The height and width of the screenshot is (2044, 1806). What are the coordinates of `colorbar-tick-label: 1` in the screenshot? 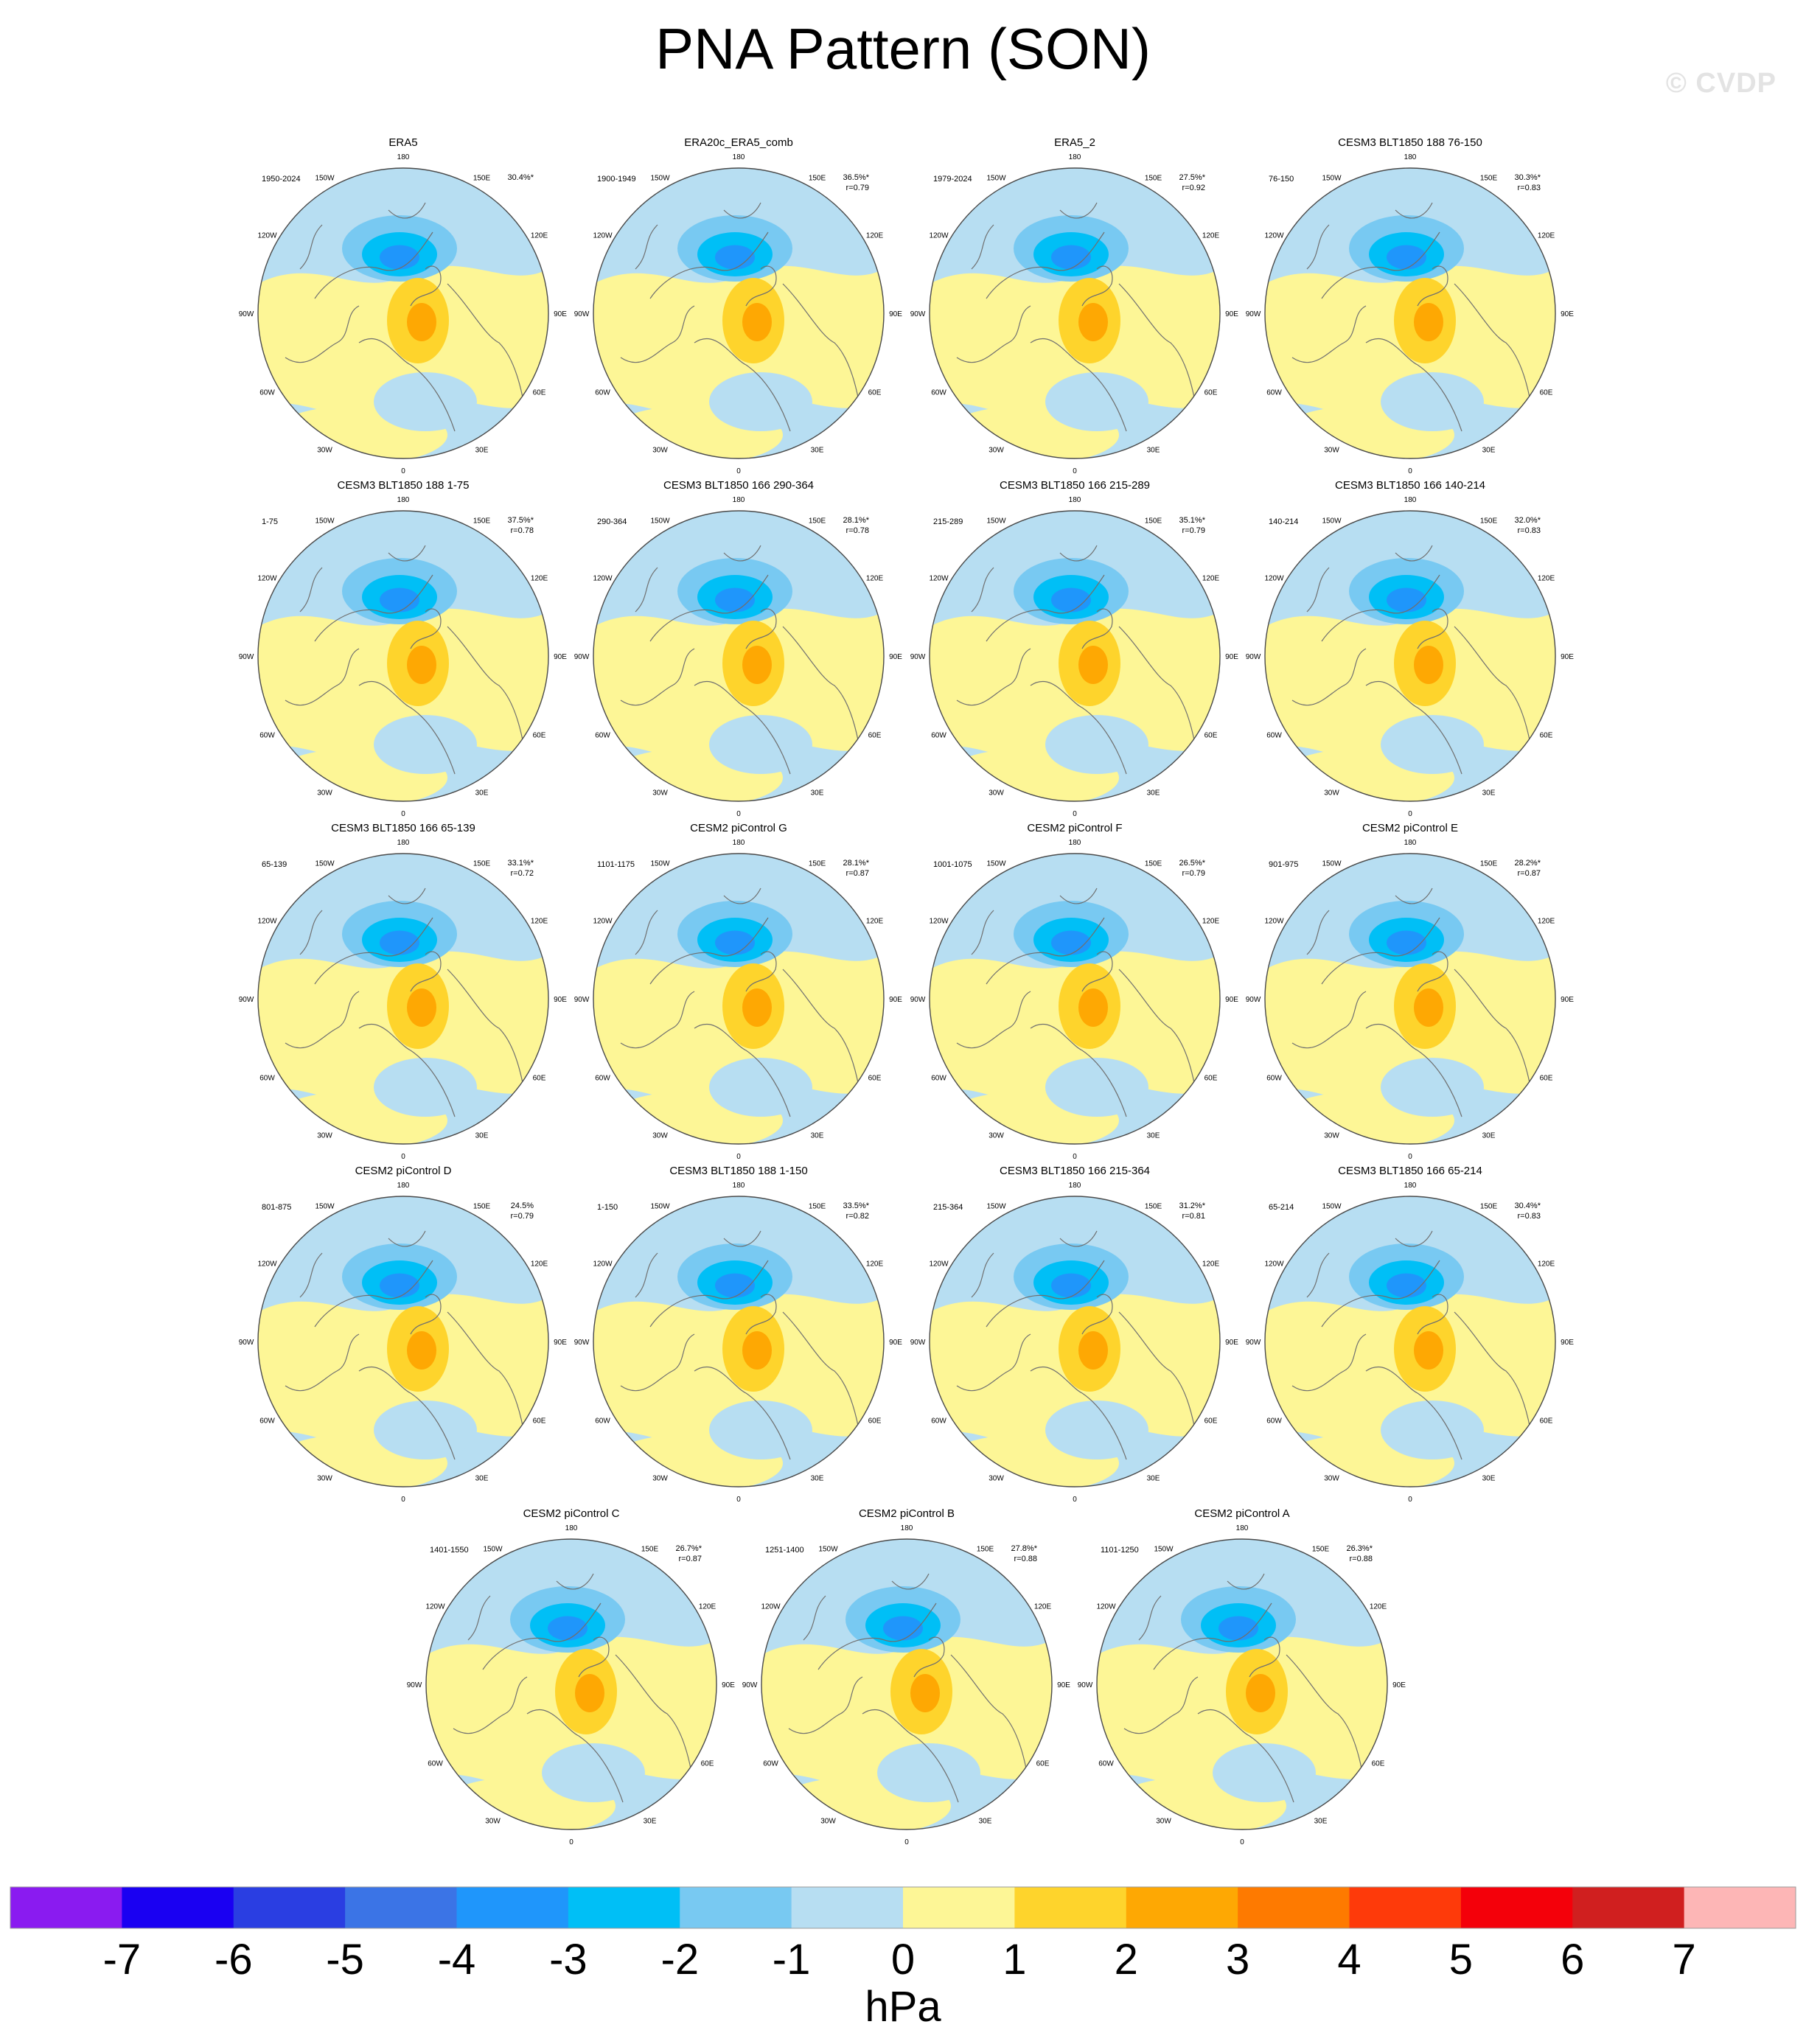 It's located at (1014, 1960).